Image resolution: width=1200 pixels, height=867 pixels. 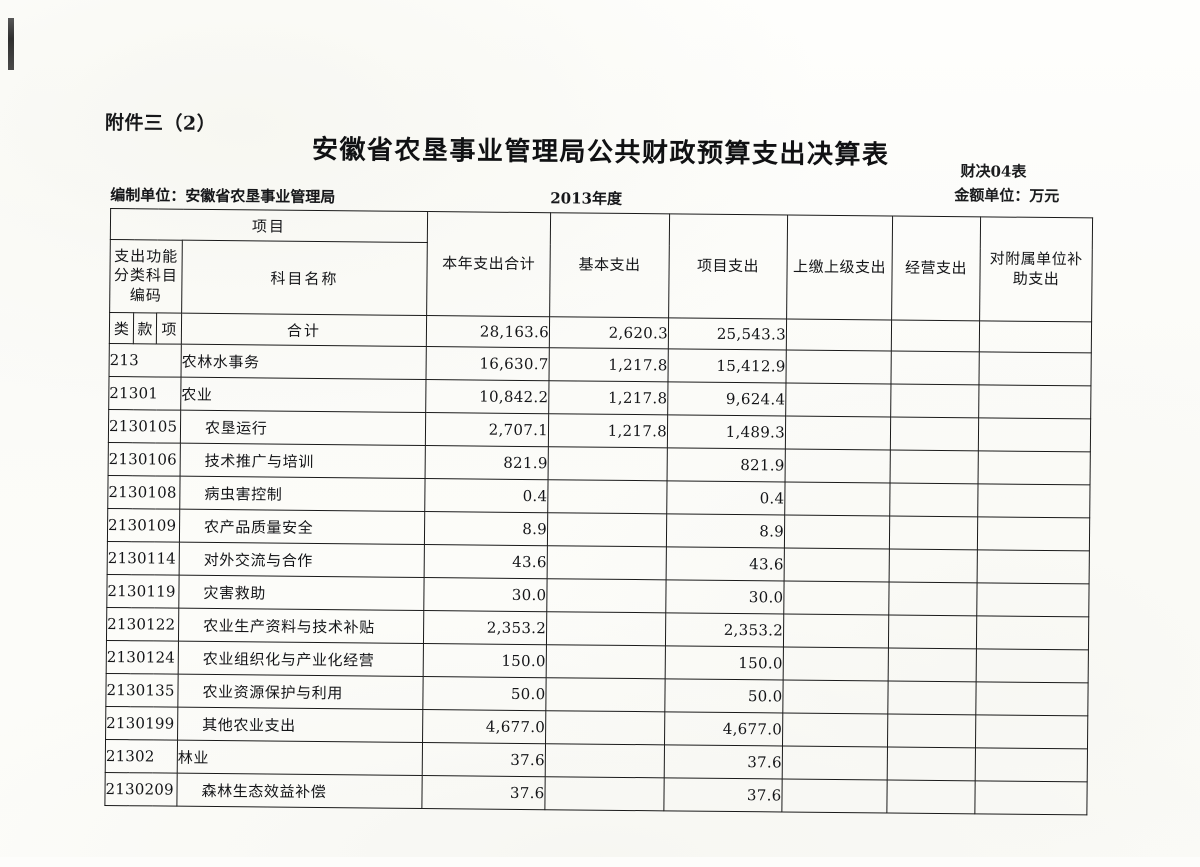 What do you see at coordinates (145, 360) in the screenshot?
I see `row-code: 213` at bounding box center [145, 360].